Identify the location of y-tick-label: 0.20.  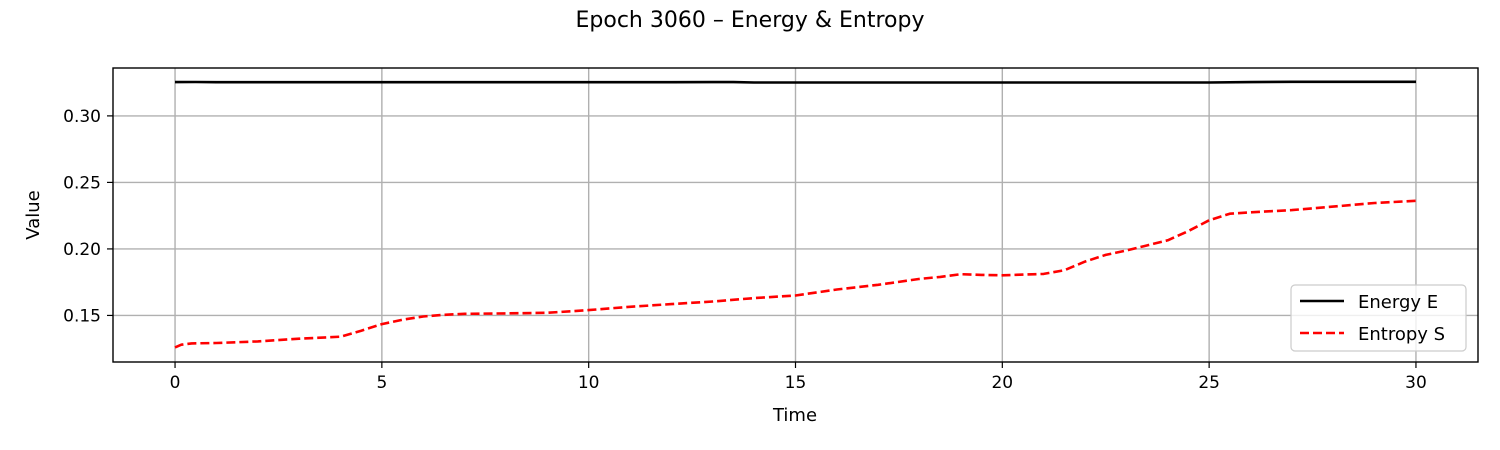
(82, 250).